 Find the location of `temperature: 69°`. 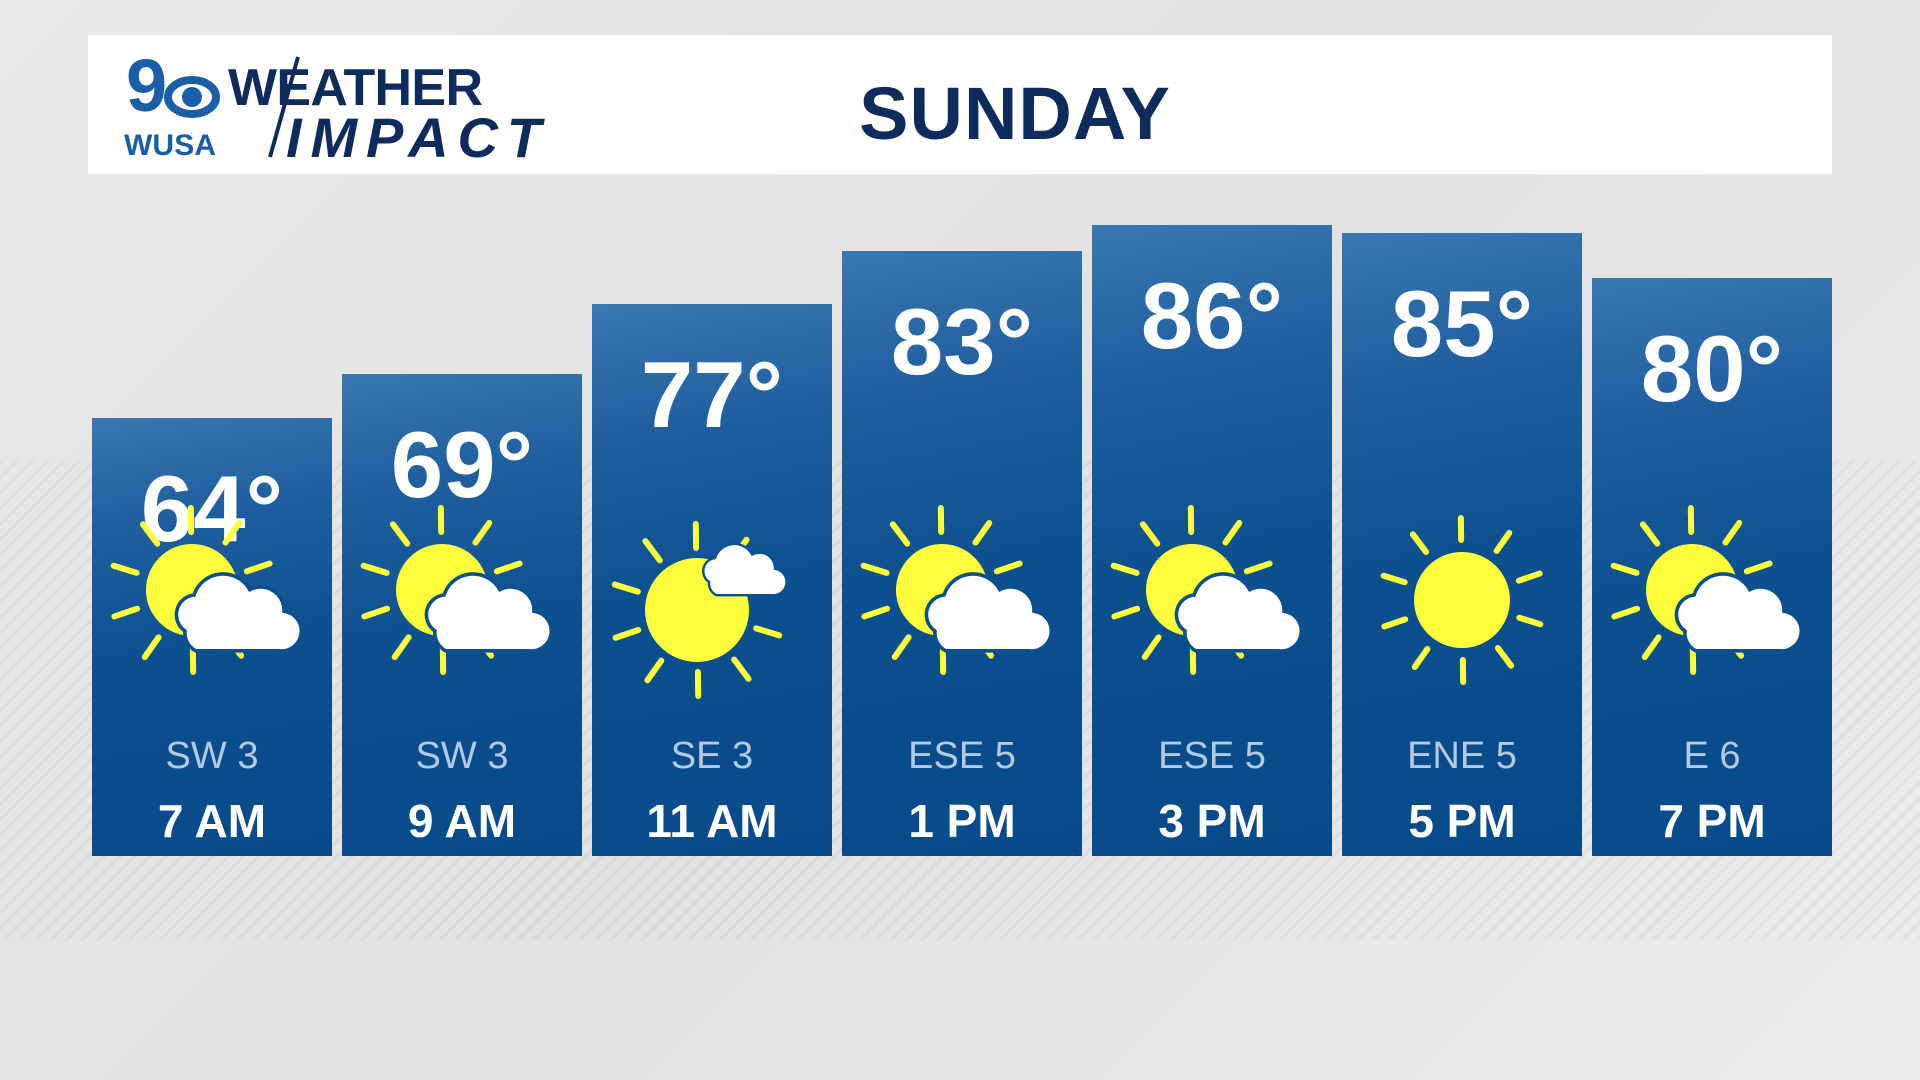

temperature: 69° is located at coordinates (462, 464).